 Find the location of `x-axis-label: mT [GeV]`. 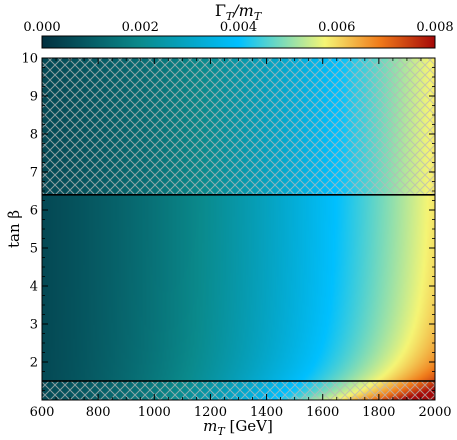

x-axis-label: mT [GeV] is located at coordinates (238, 427).